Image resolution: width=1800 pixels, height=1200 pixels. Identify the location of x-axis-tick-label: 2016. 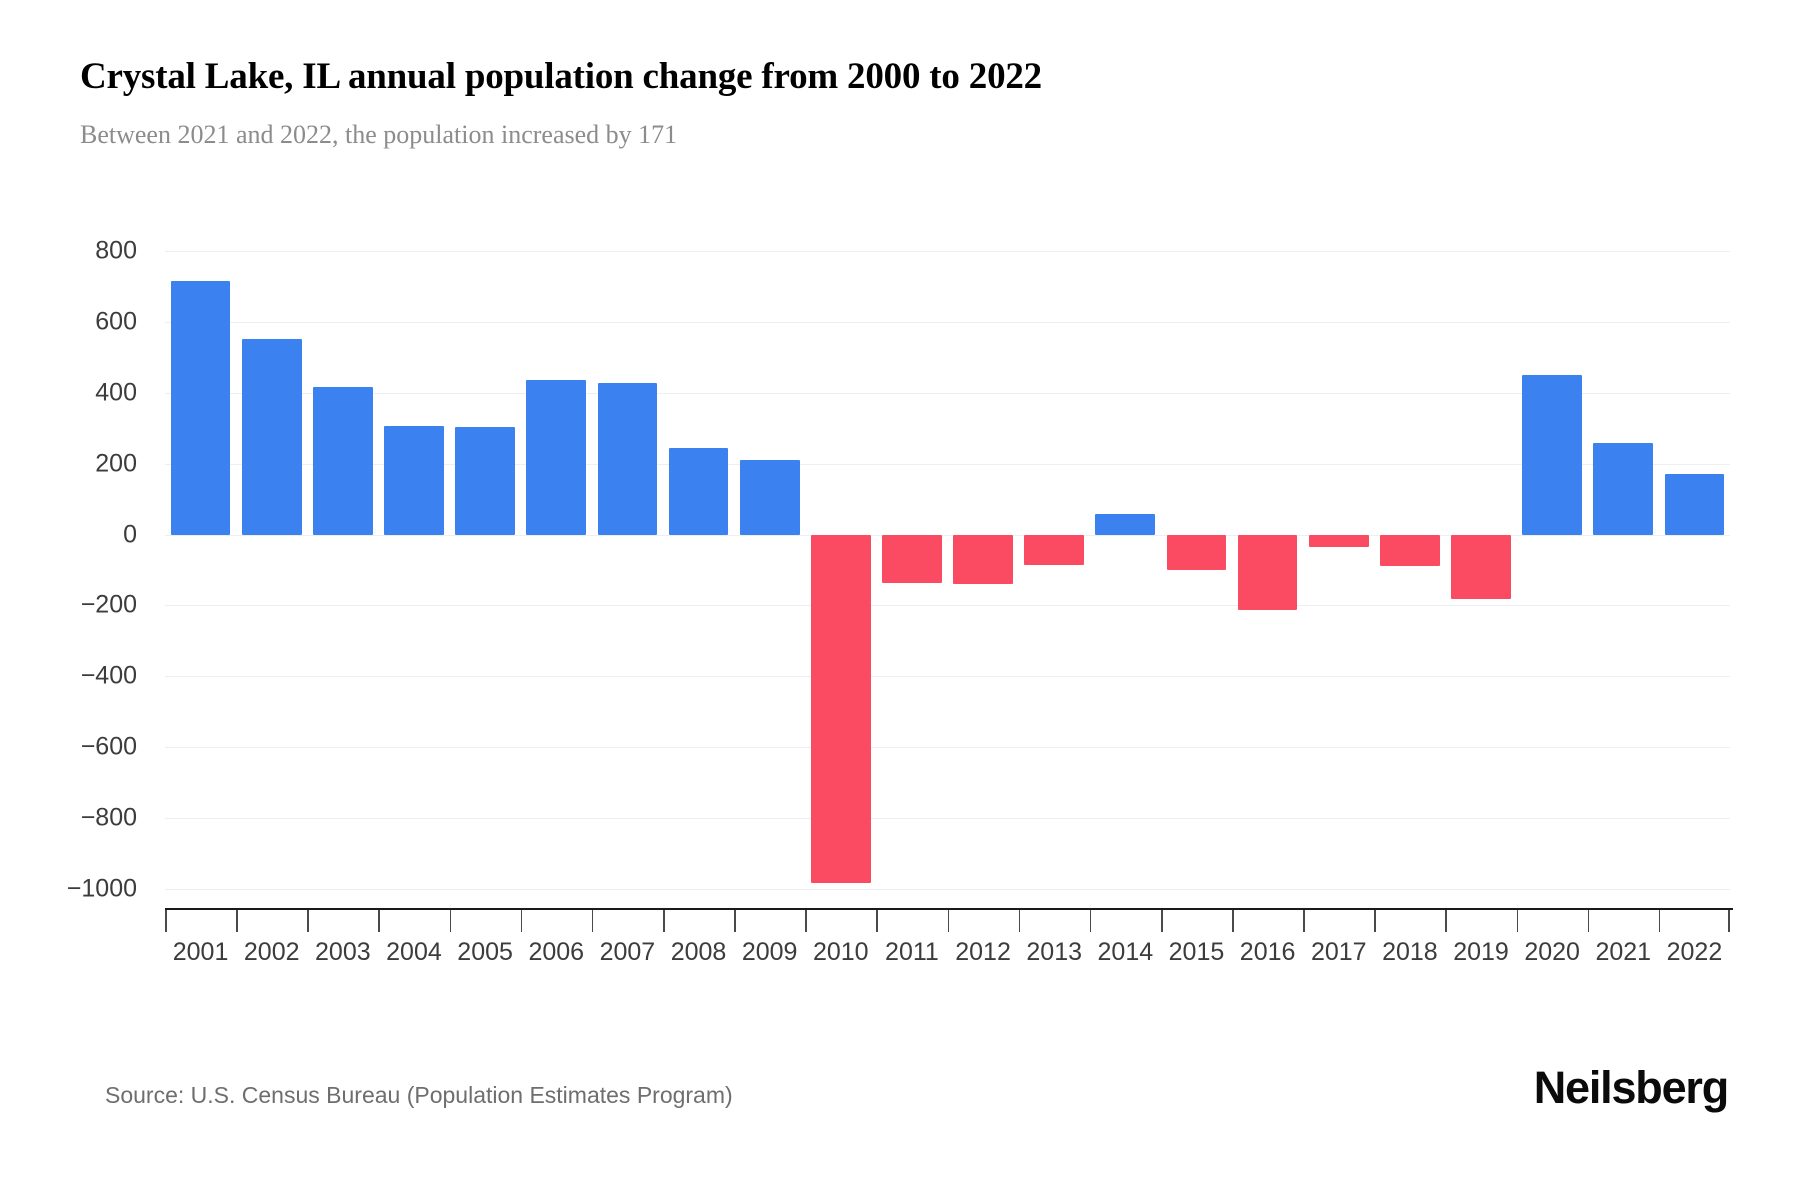
(1267, 952).